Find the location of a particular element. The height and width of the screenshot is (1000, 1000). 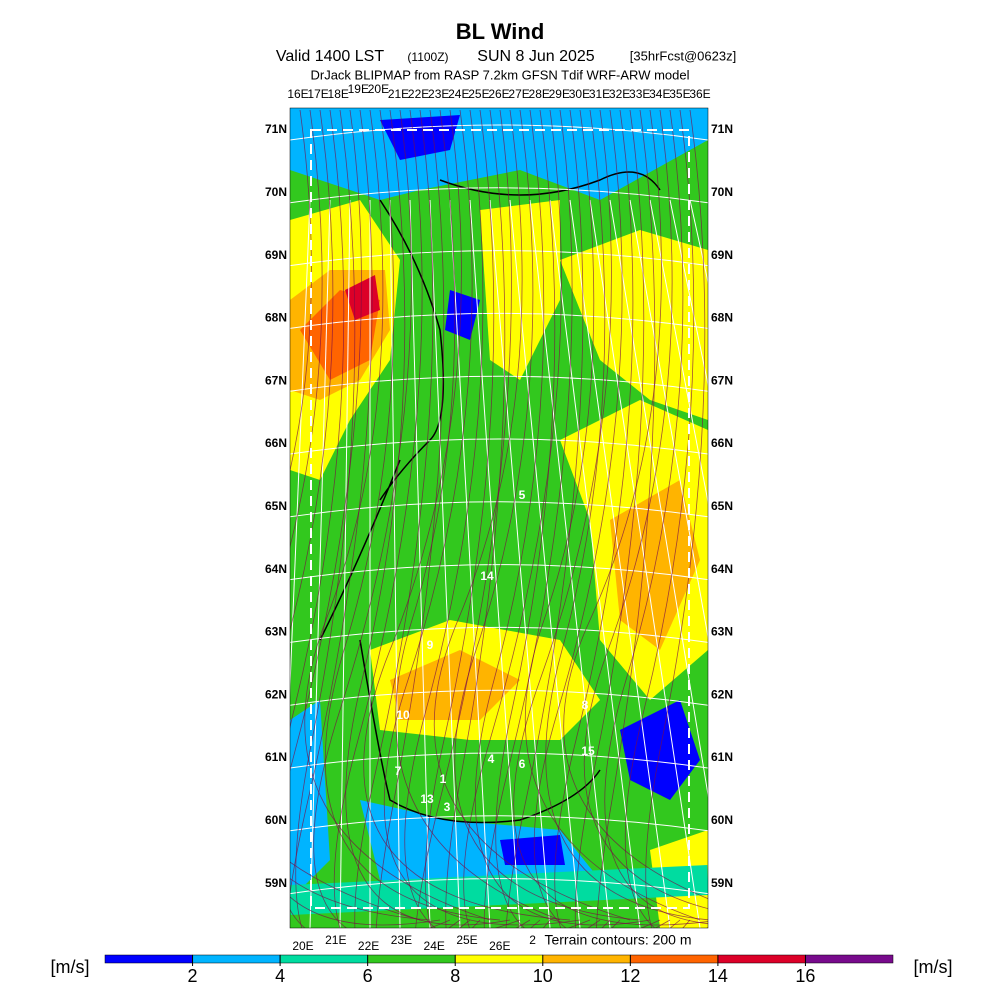

lon-label-top: 19E is located at coordinates (358, 89).